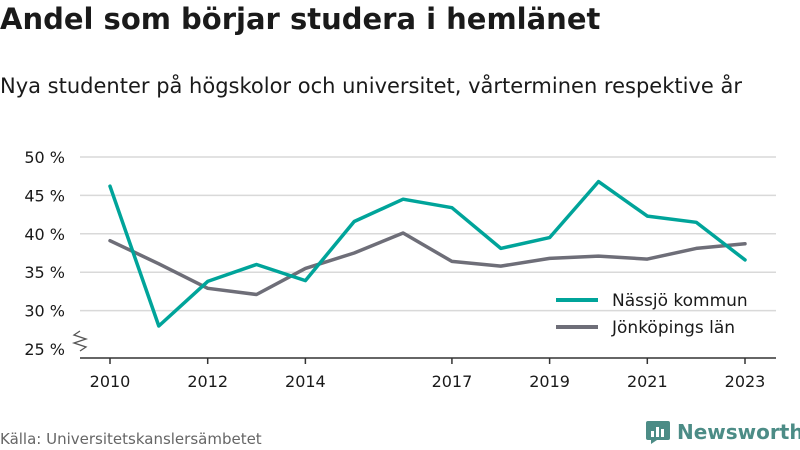  What do you see at coordinates (131, 439) in the screenshot?
I see `source-note: Källa: Universitetskanslersämbetet` at bounding box center [131, 439].